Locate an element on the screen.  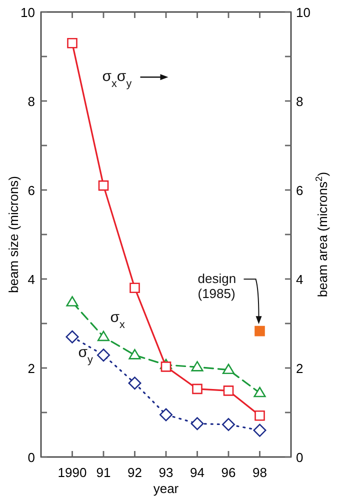
y2-tick-label: 0 is located at coordinates (300, 457).